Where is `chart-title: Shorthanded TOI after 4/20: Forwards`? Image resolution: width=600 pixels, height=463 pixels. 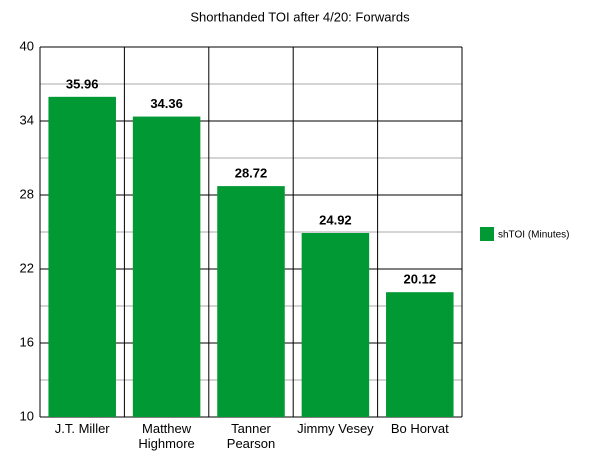
chart-title: Shorthanded TOI after 4/20: Forwards is located at coordinates (300, 16).